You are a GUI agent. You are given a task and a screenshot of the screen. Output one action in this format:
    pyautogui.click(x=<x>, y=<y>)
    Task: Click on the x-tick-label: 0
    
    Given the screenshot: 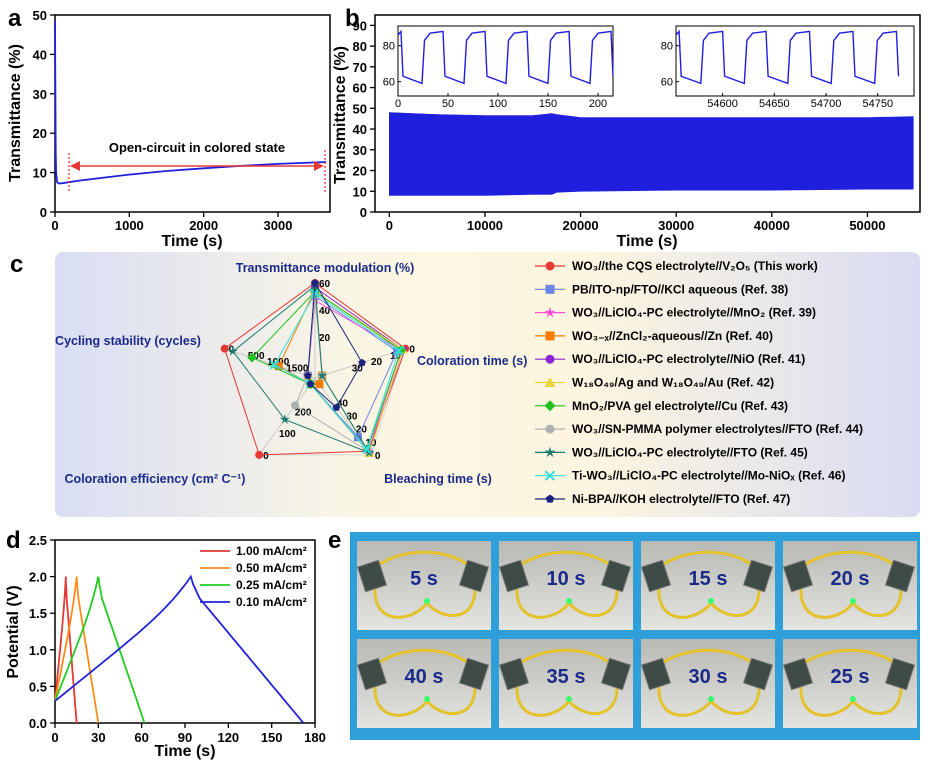 What is the action you would take?
    pyautogui.click(x=54, y=737)
    